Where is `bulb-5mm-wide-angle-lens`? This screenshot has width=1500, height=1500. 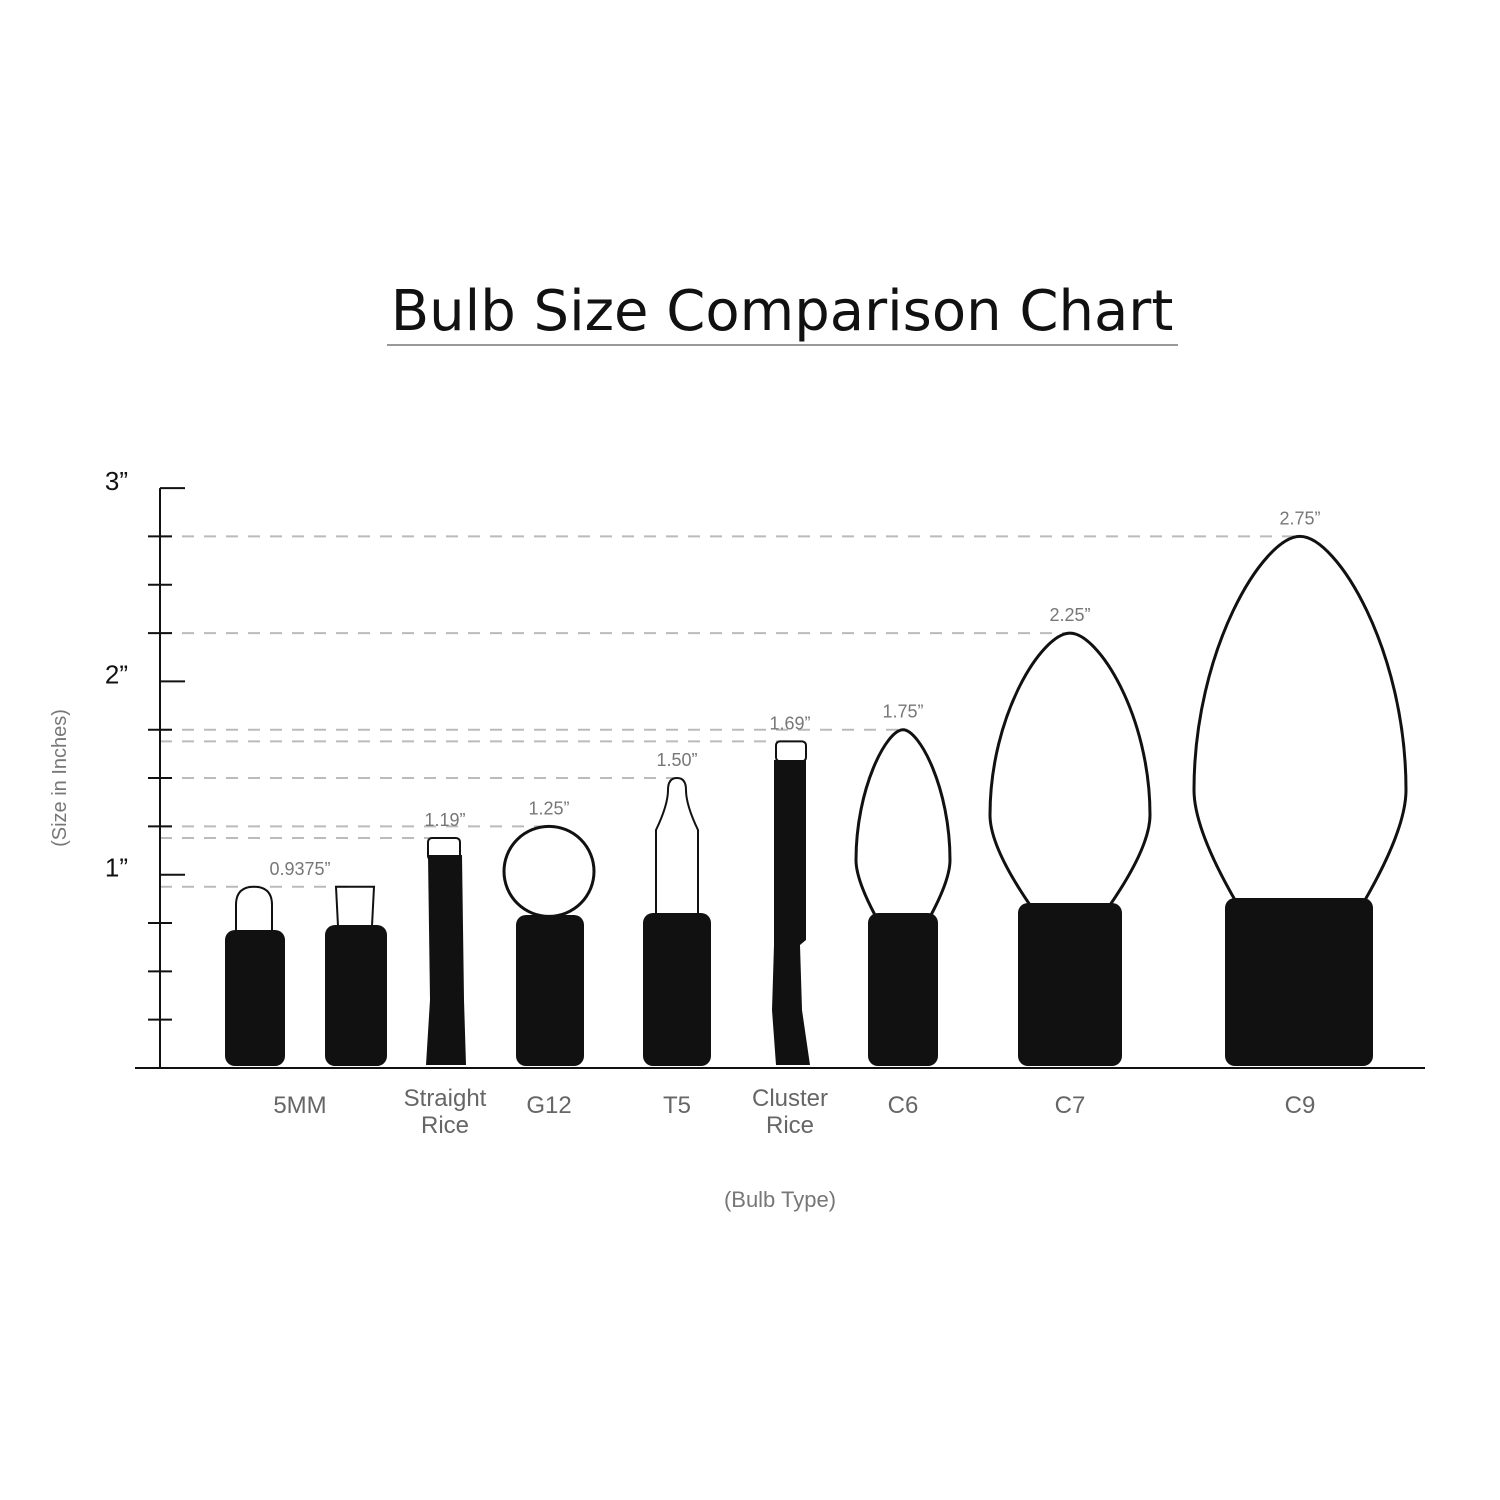 bulb-5mm-wide-angle-lens is located at coordinates (355, 906).